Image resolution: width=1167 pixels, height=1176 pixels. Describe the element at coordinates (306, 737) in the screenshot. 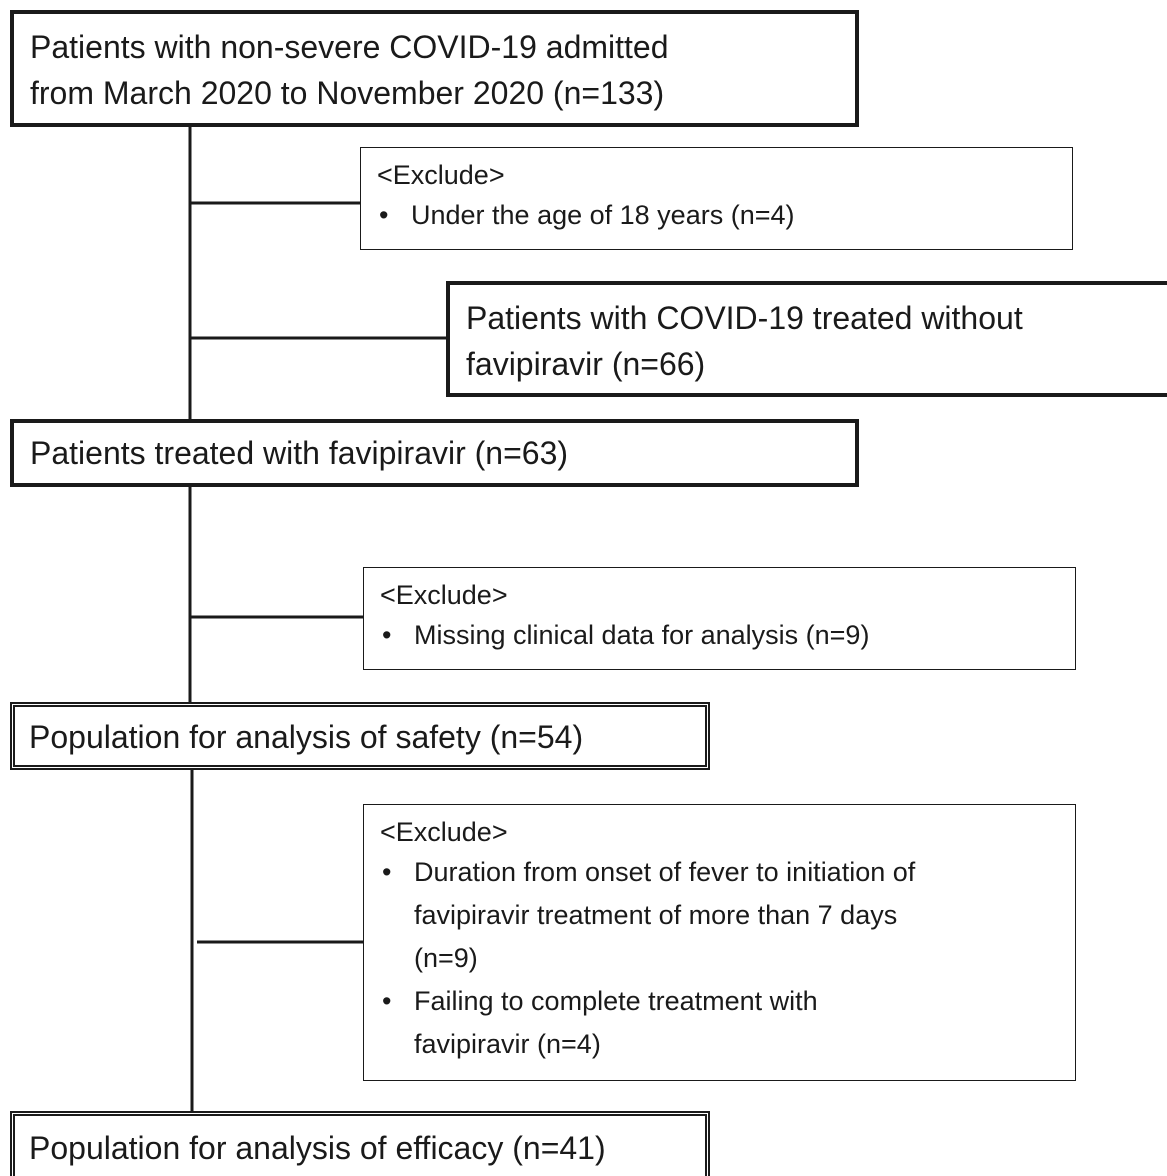

I see `box-text: Population for analysis of safety (n=54)` at that location.